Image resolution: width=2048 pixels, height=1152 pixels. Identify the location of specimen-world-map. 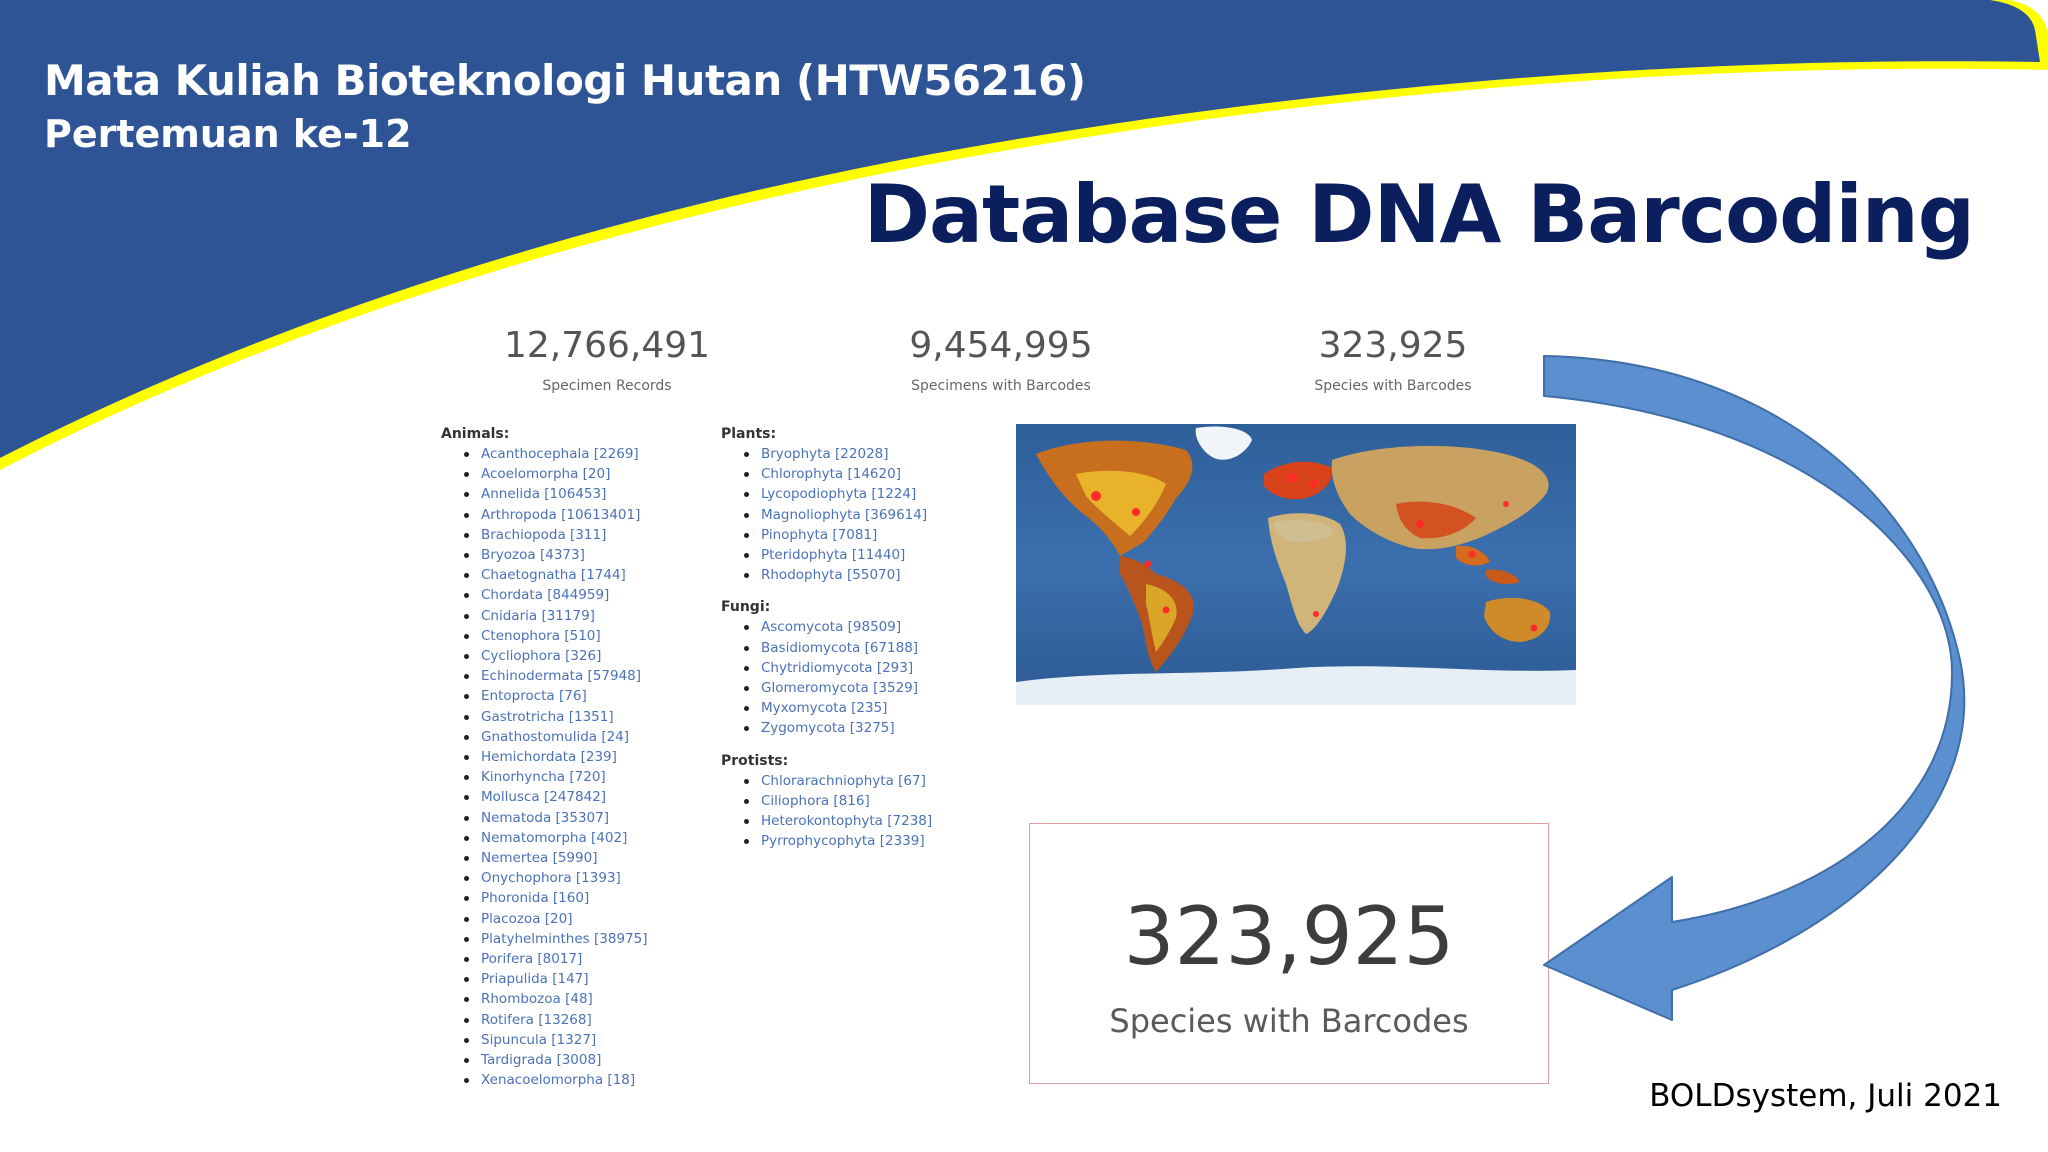
(1296, 564).